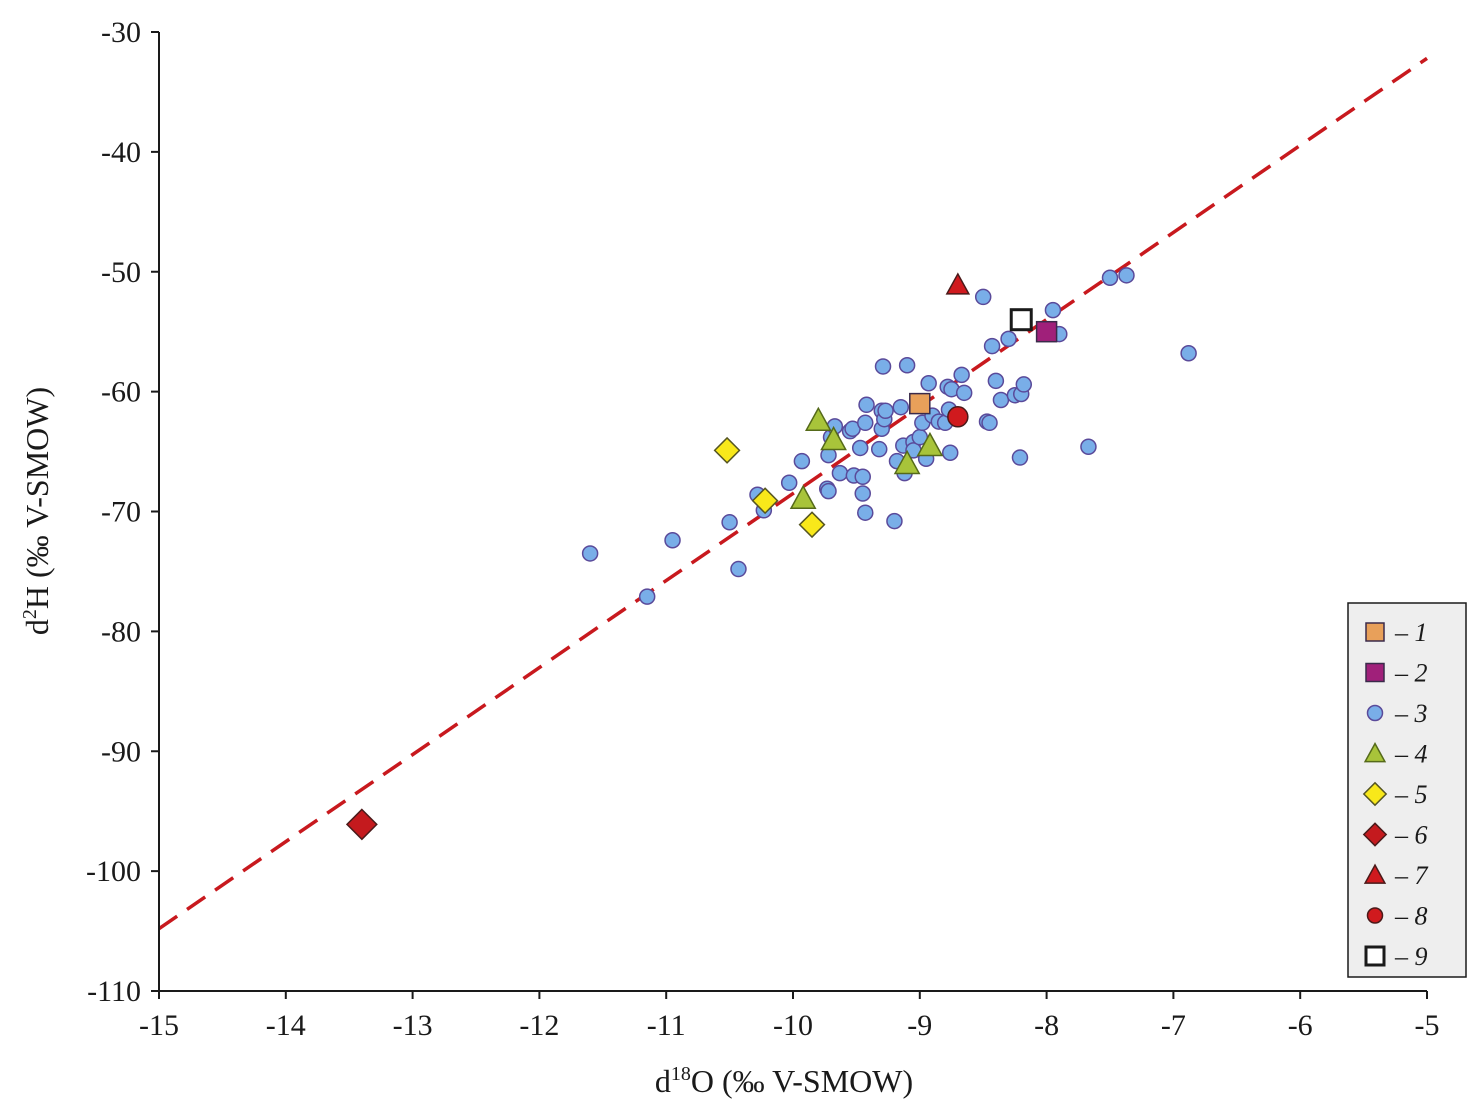 The height and width of the screenshot is (1113, 1473). I want to click on legend-item: – 8, so click(1397, 916).